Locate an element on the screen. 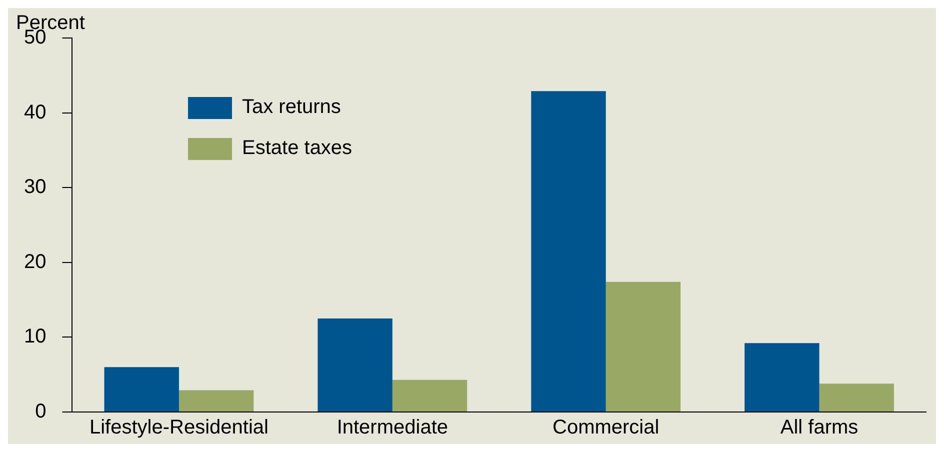 This screenshot has width=944, height=452. x-tick-label: All farms is located at coordinates (819, 427).